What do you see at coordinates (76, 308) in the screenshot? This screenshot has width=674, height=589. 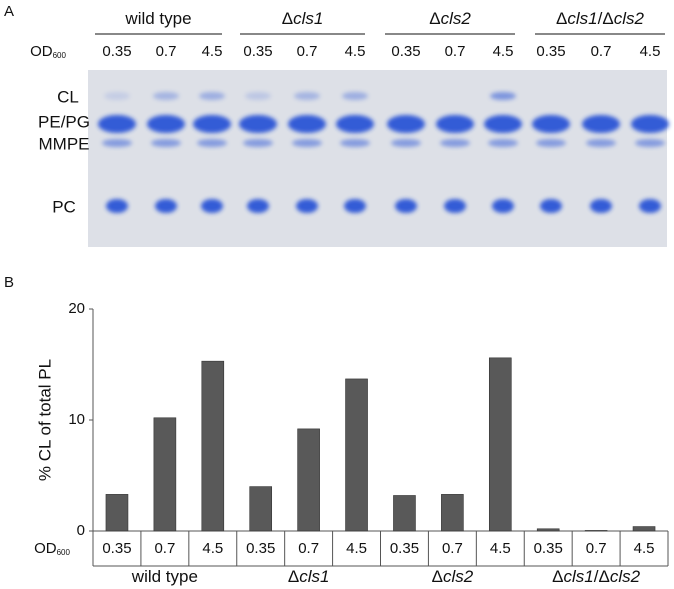 I see `y-tick-label: 20` at bounding box center [76, 308].